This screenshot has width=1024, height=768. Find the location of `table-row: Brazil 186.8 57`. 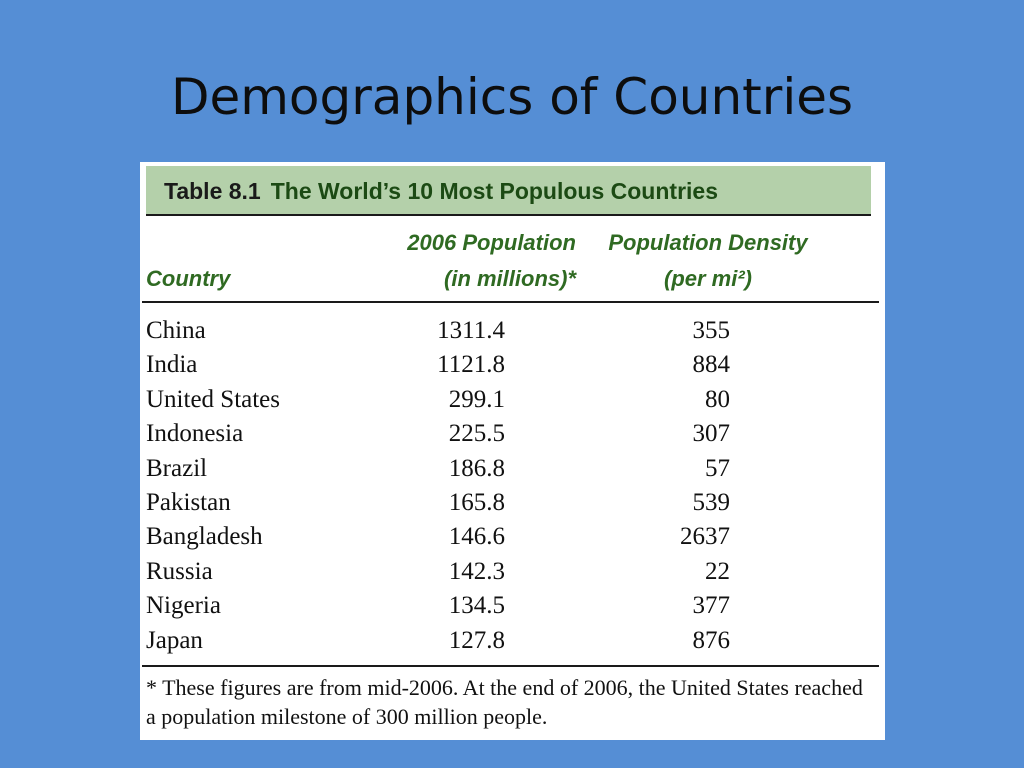

table-row: Brazil 186.8 57 is located at coordinates (512, 469).